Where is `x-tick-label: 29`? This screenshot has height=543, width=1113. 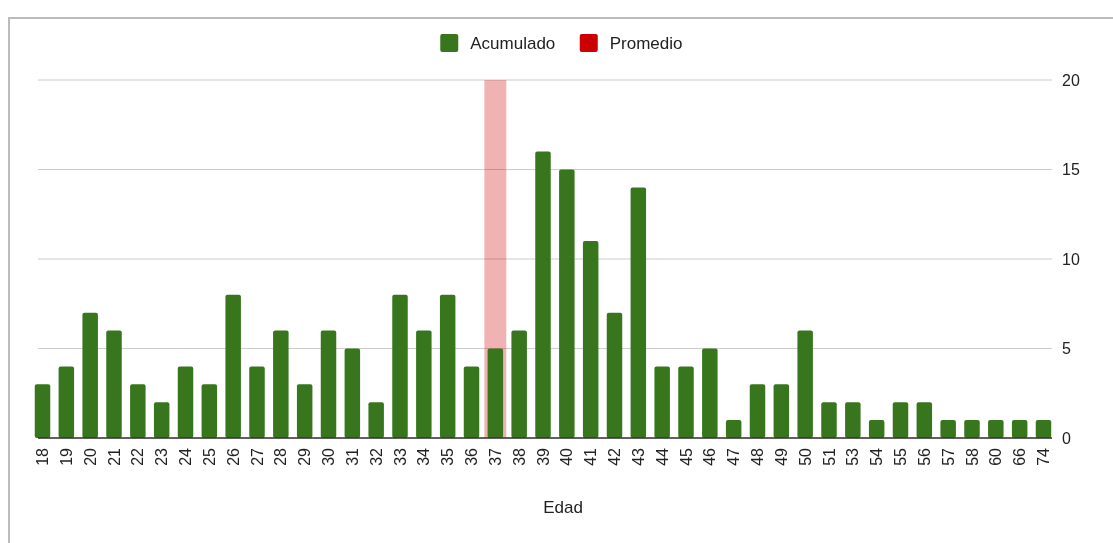 x-tick-label: 29 is located at coordinates (305, 456).